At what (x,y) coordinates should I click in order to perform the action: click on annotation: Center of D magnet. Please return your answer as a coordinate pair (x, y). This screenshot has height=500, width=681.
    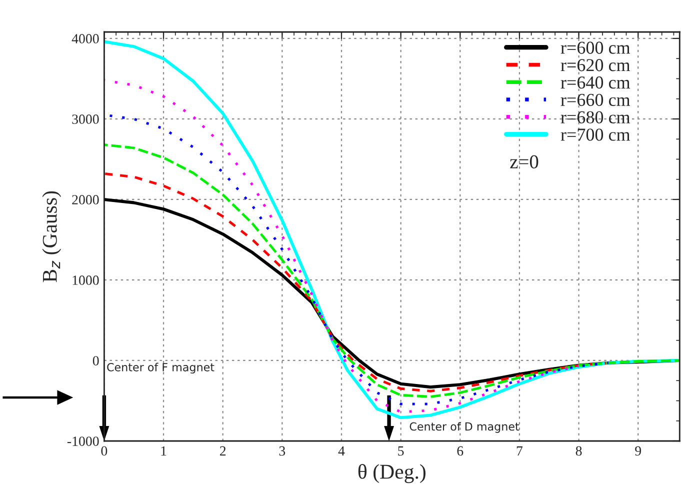
    Looking at the image, I should click on (465, 427).